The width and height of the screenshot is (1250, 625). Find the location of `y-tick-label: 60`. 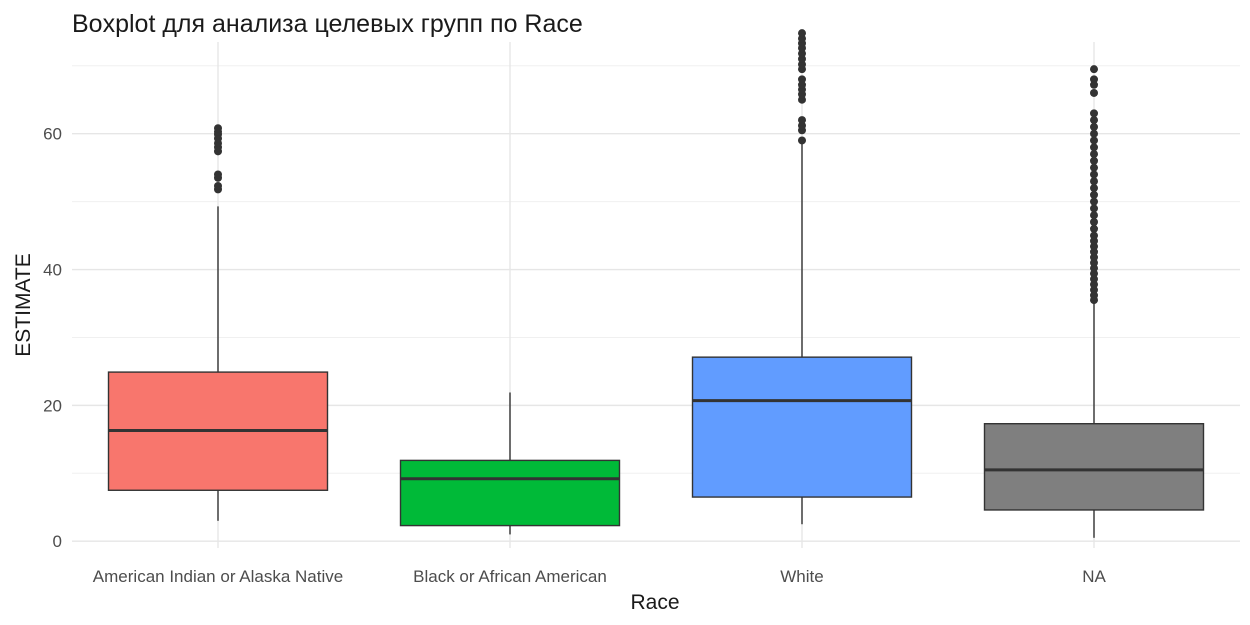

y-tick-label: 60 is located at coordinates (52, 134).